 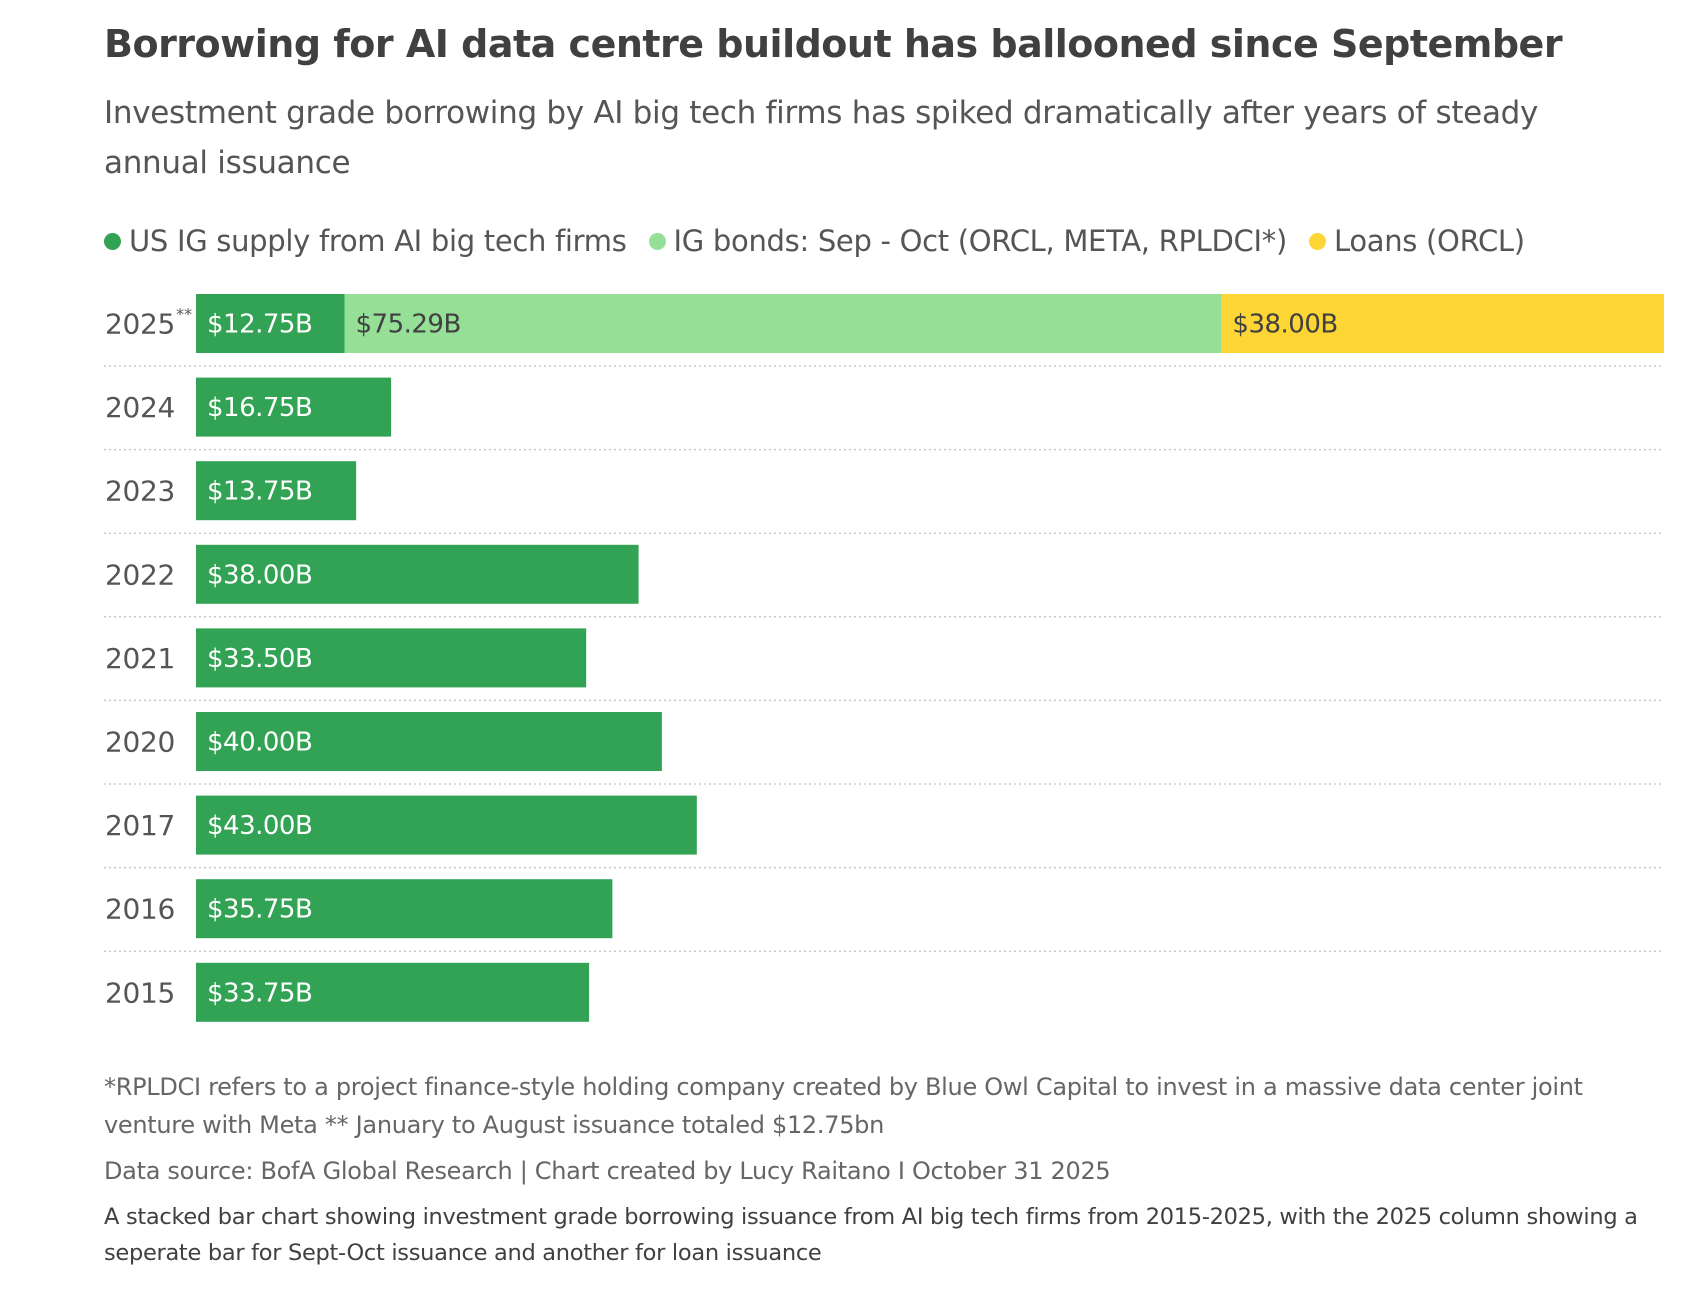 What do you see at coordinates (378, 241) in the screenshot?
I see `legend-label-base: US IG supply from AI big tech firms` at bounding box center [378, 241].